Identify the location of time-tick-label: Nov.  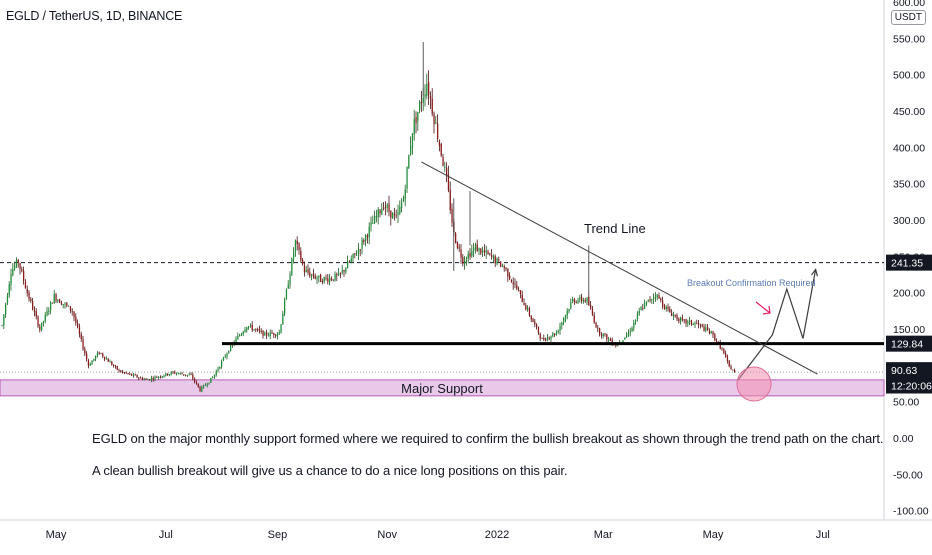
(387, 535).